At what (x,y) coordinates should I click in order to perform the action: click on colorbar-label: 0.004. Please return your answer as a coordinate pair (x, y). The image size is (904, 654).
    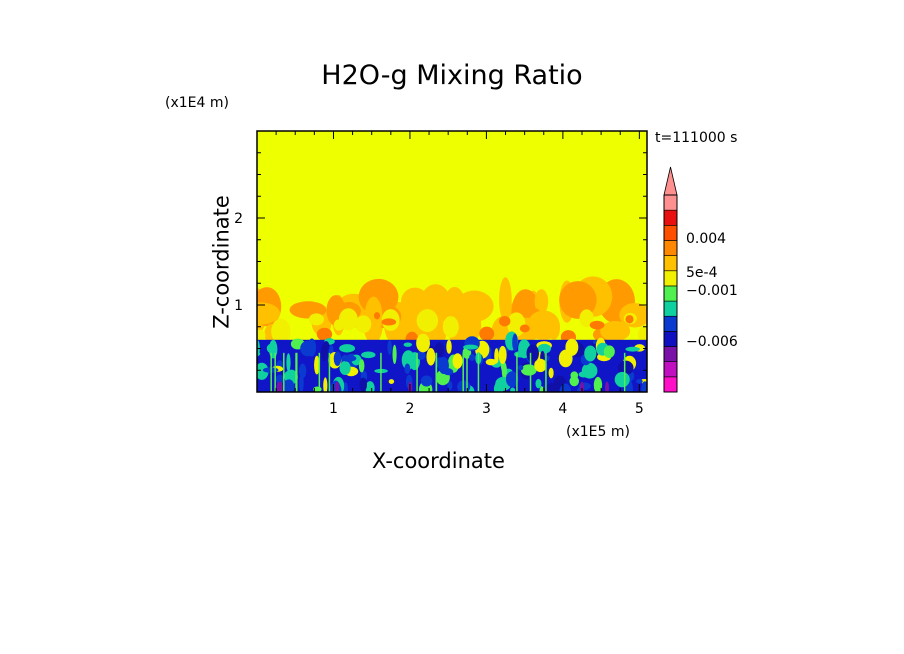
    Looking at the image, I should click on (706, 239).